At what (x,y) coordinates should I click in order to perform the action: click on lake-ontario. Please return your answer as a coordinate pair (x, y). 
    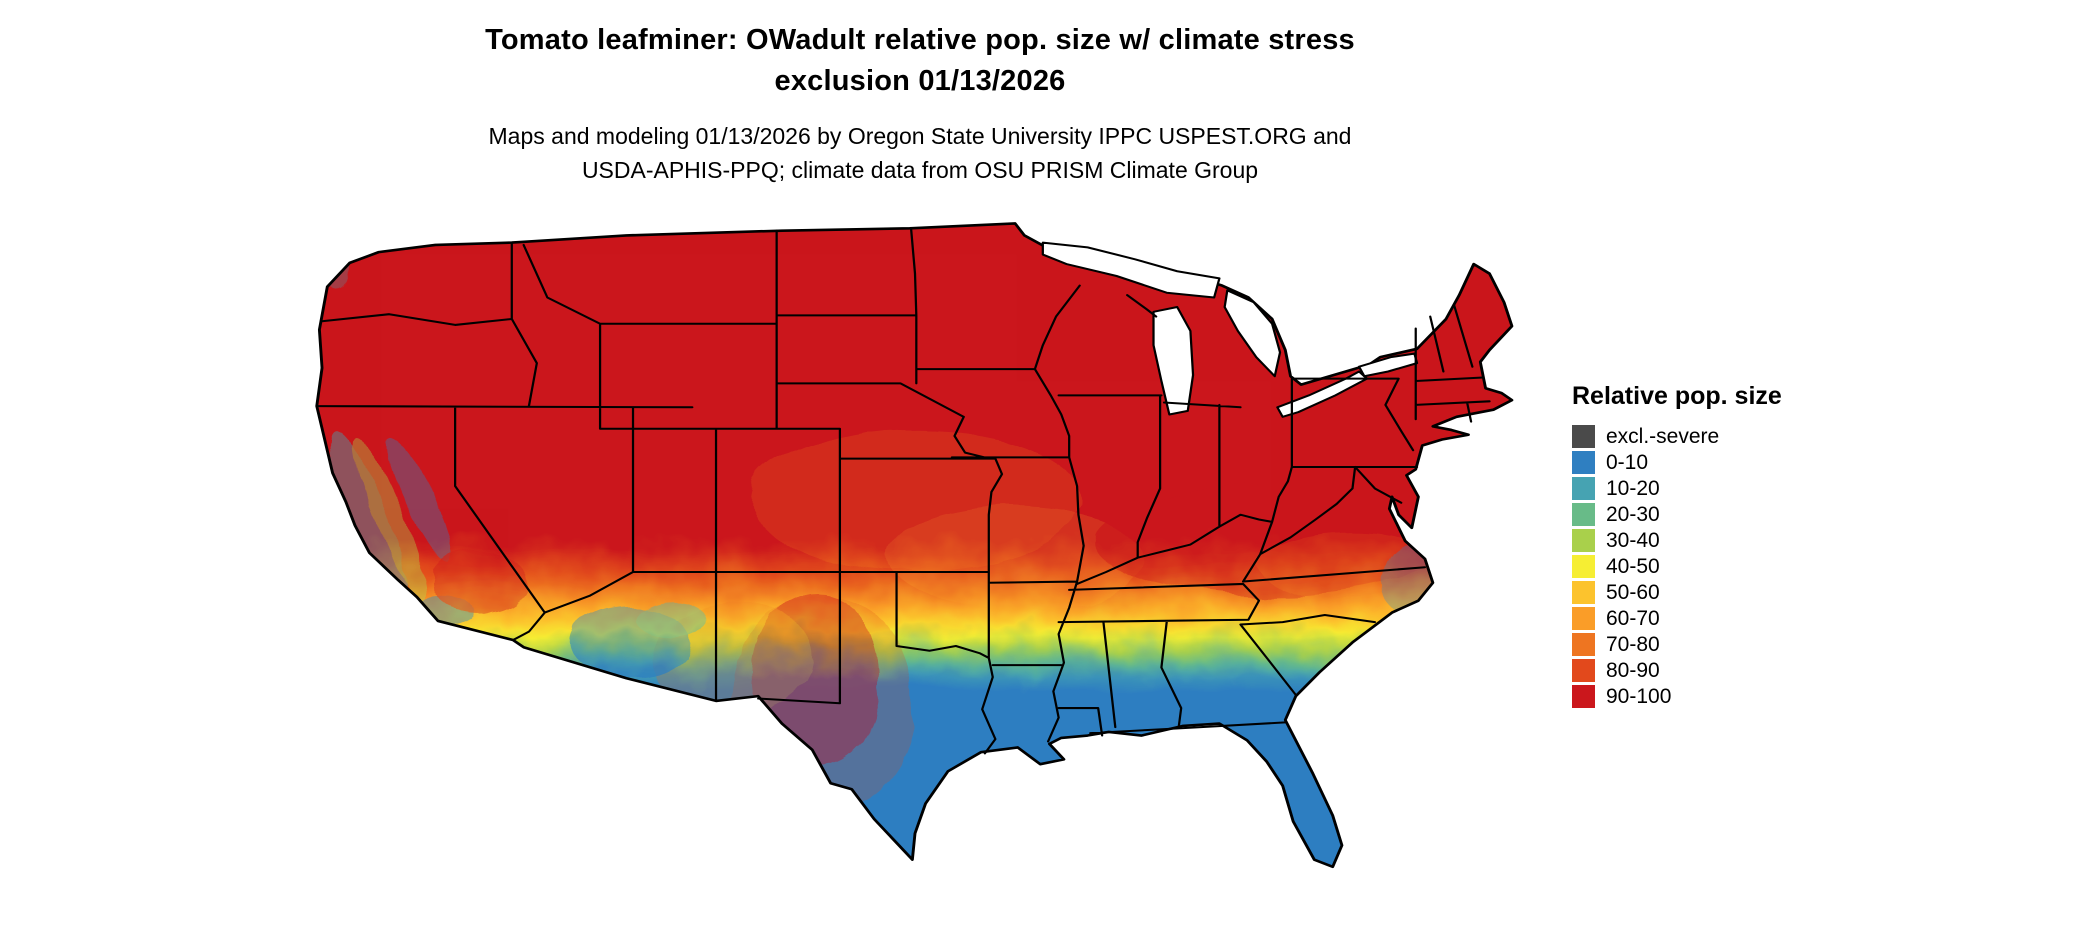
    Looking at the image, I should click on (1388, 365).